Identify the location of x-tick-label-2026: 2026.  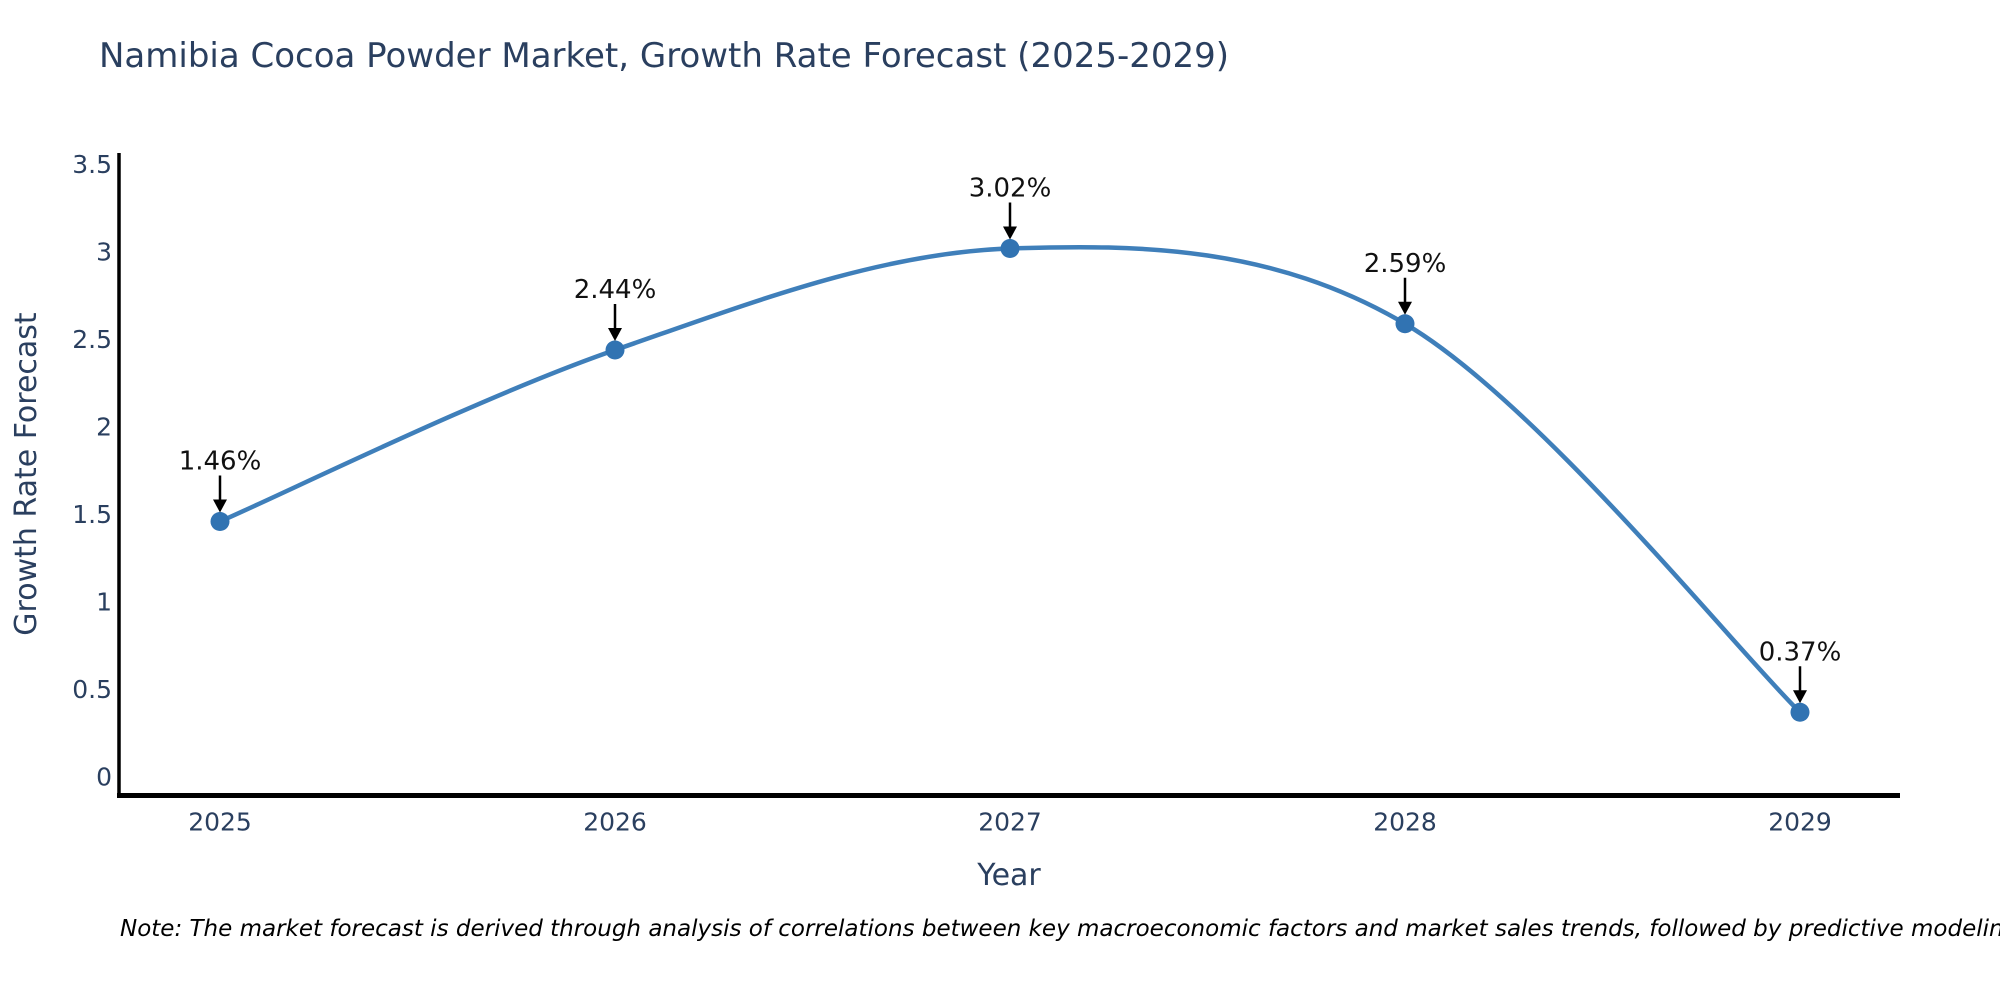
(615, 822).